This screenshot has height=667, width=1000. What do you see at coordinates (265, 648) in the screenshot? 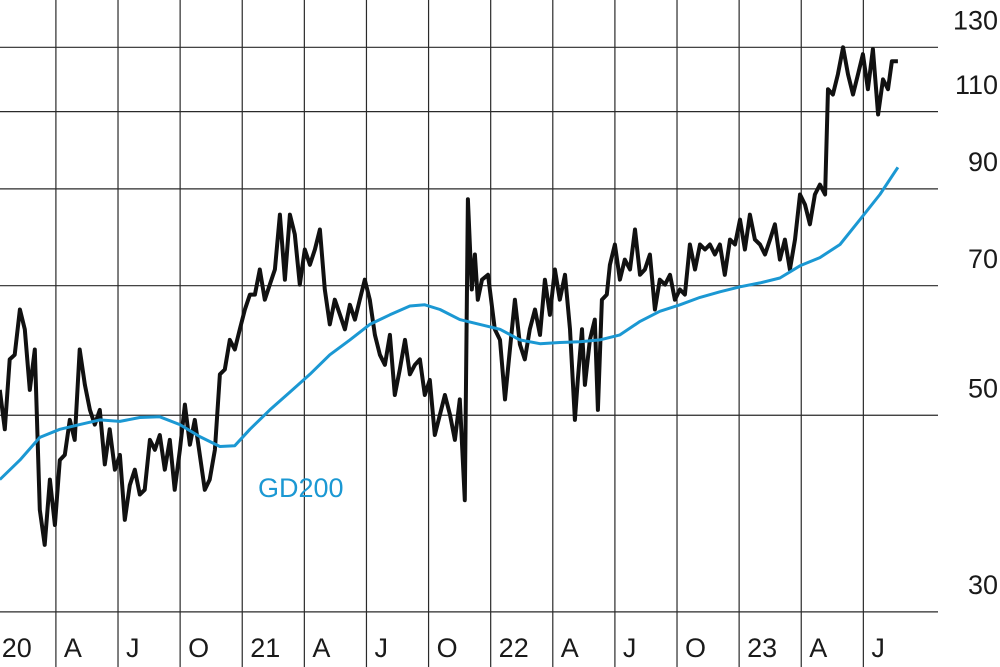
I see `x-tick-label: 21` at bounding box center [265, 648].